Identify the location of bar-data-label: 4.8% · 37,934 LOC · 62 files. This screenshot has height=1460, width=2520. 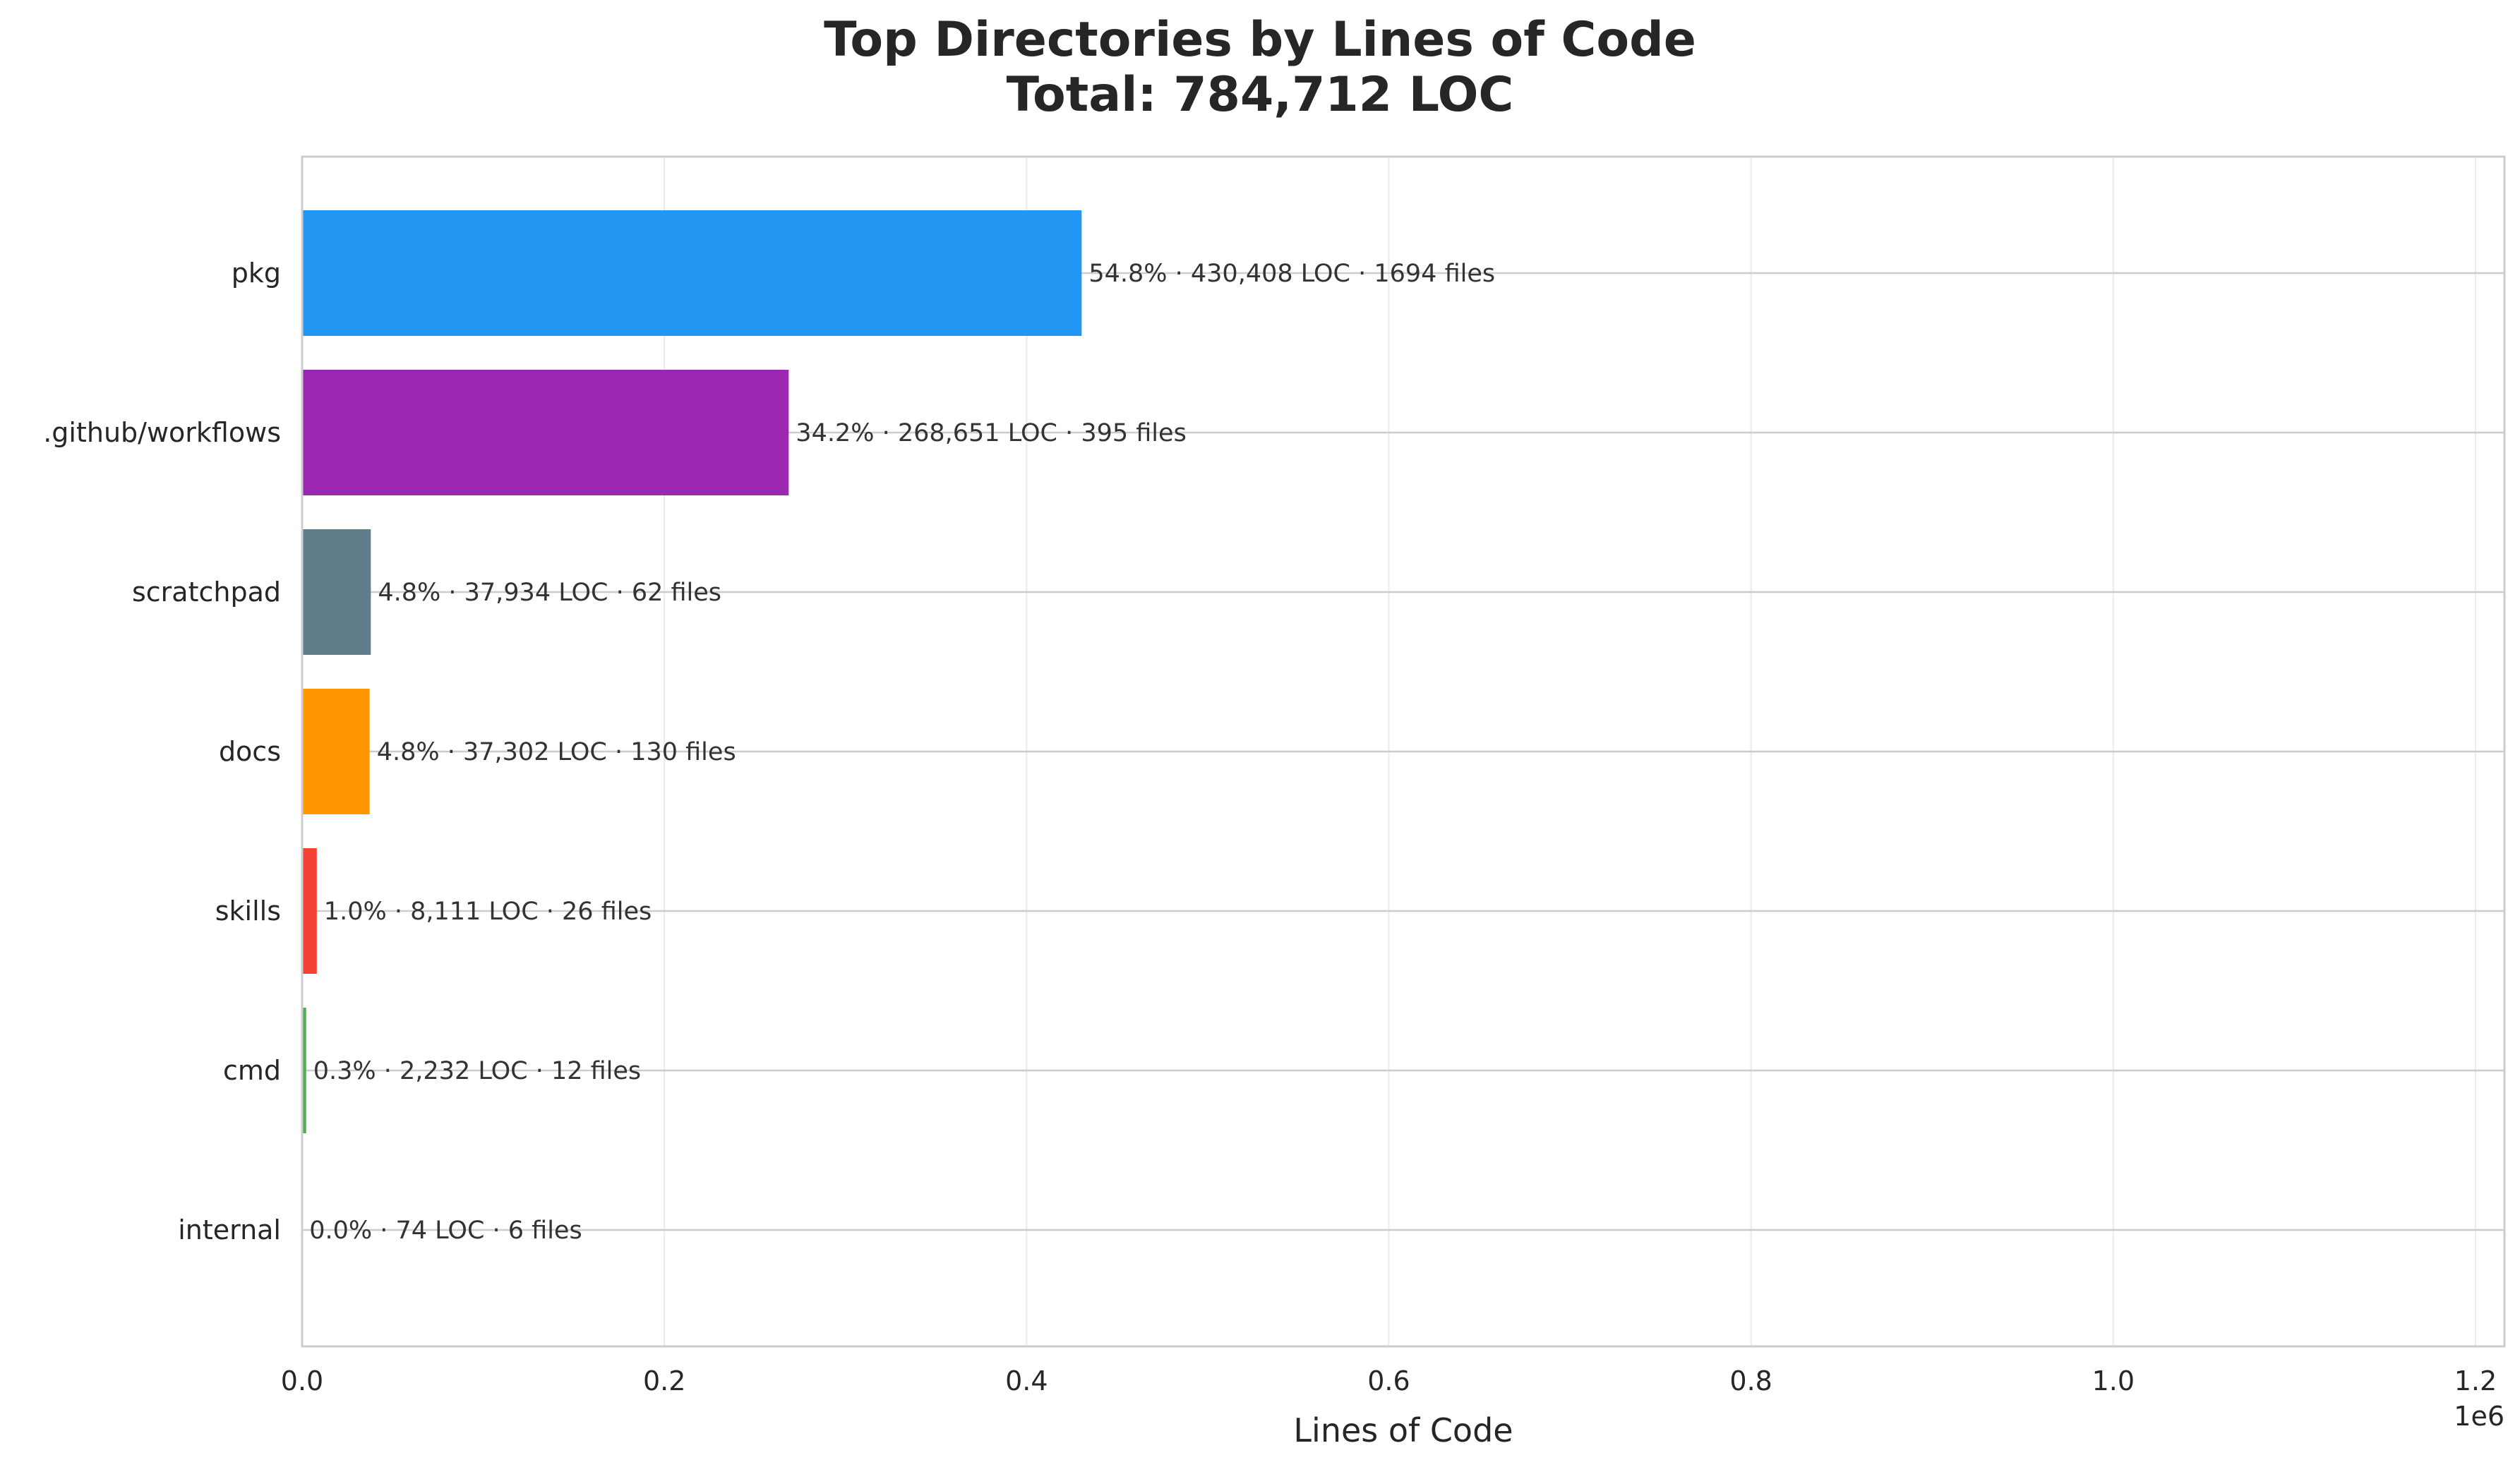
(550, 593).